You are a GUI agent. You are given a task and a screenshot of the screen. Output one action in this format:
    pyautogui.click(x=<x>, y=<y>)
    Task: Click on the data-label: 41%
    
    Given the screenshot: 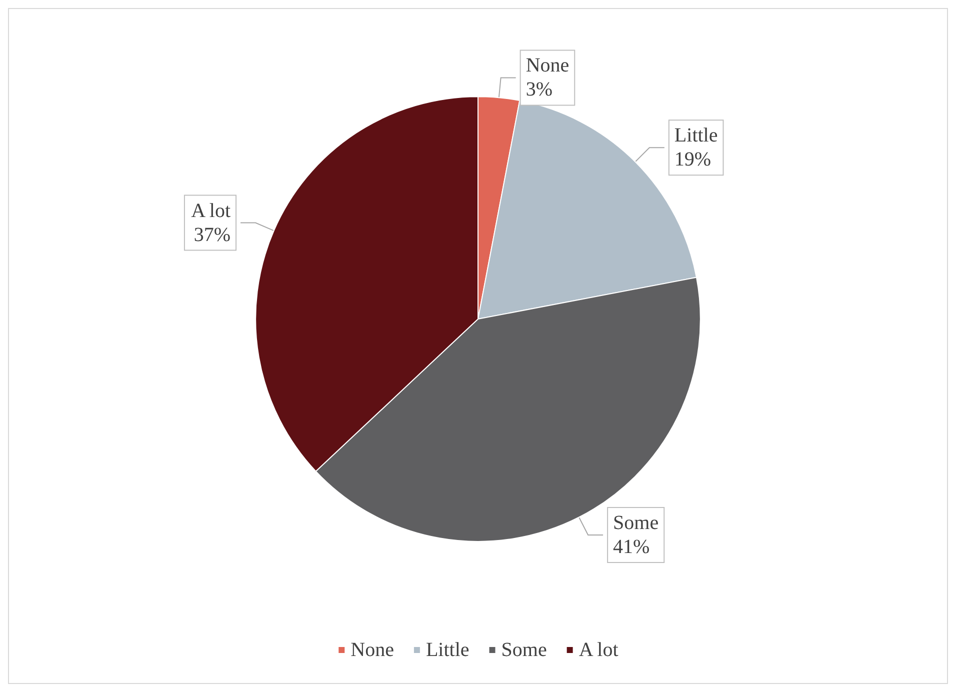 What is the action you would take?
    pyautogui.click(x=631, y=547)
    